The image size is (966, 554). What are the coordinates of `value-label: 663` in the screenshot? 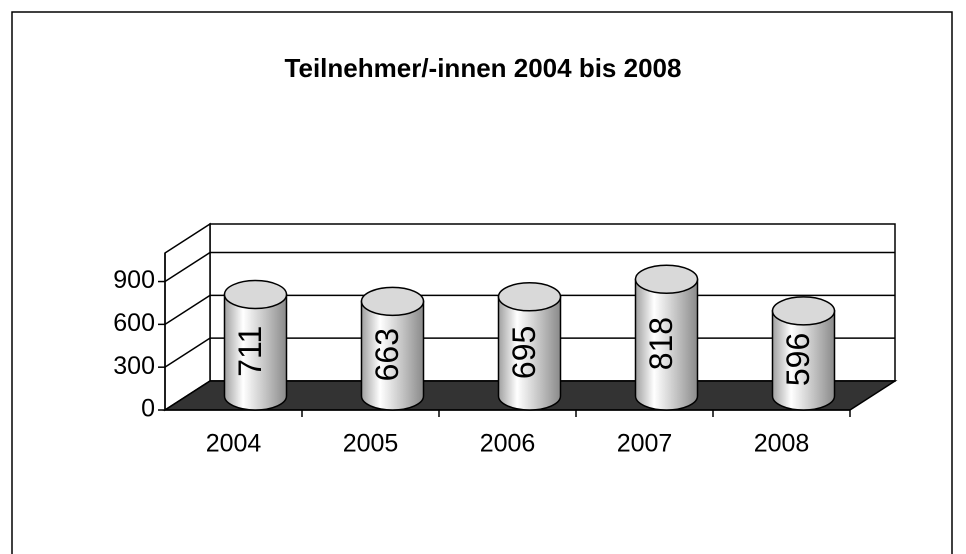 It's located at (387, 354).